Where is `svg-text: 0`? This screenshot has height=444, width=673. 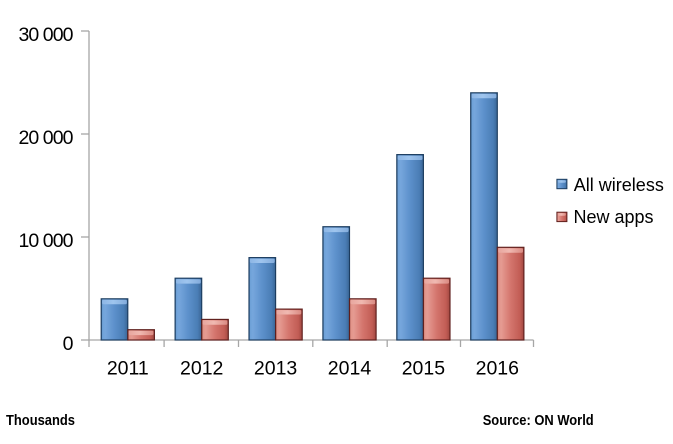 svg-text: 0 is located at coordinates (68, 344).